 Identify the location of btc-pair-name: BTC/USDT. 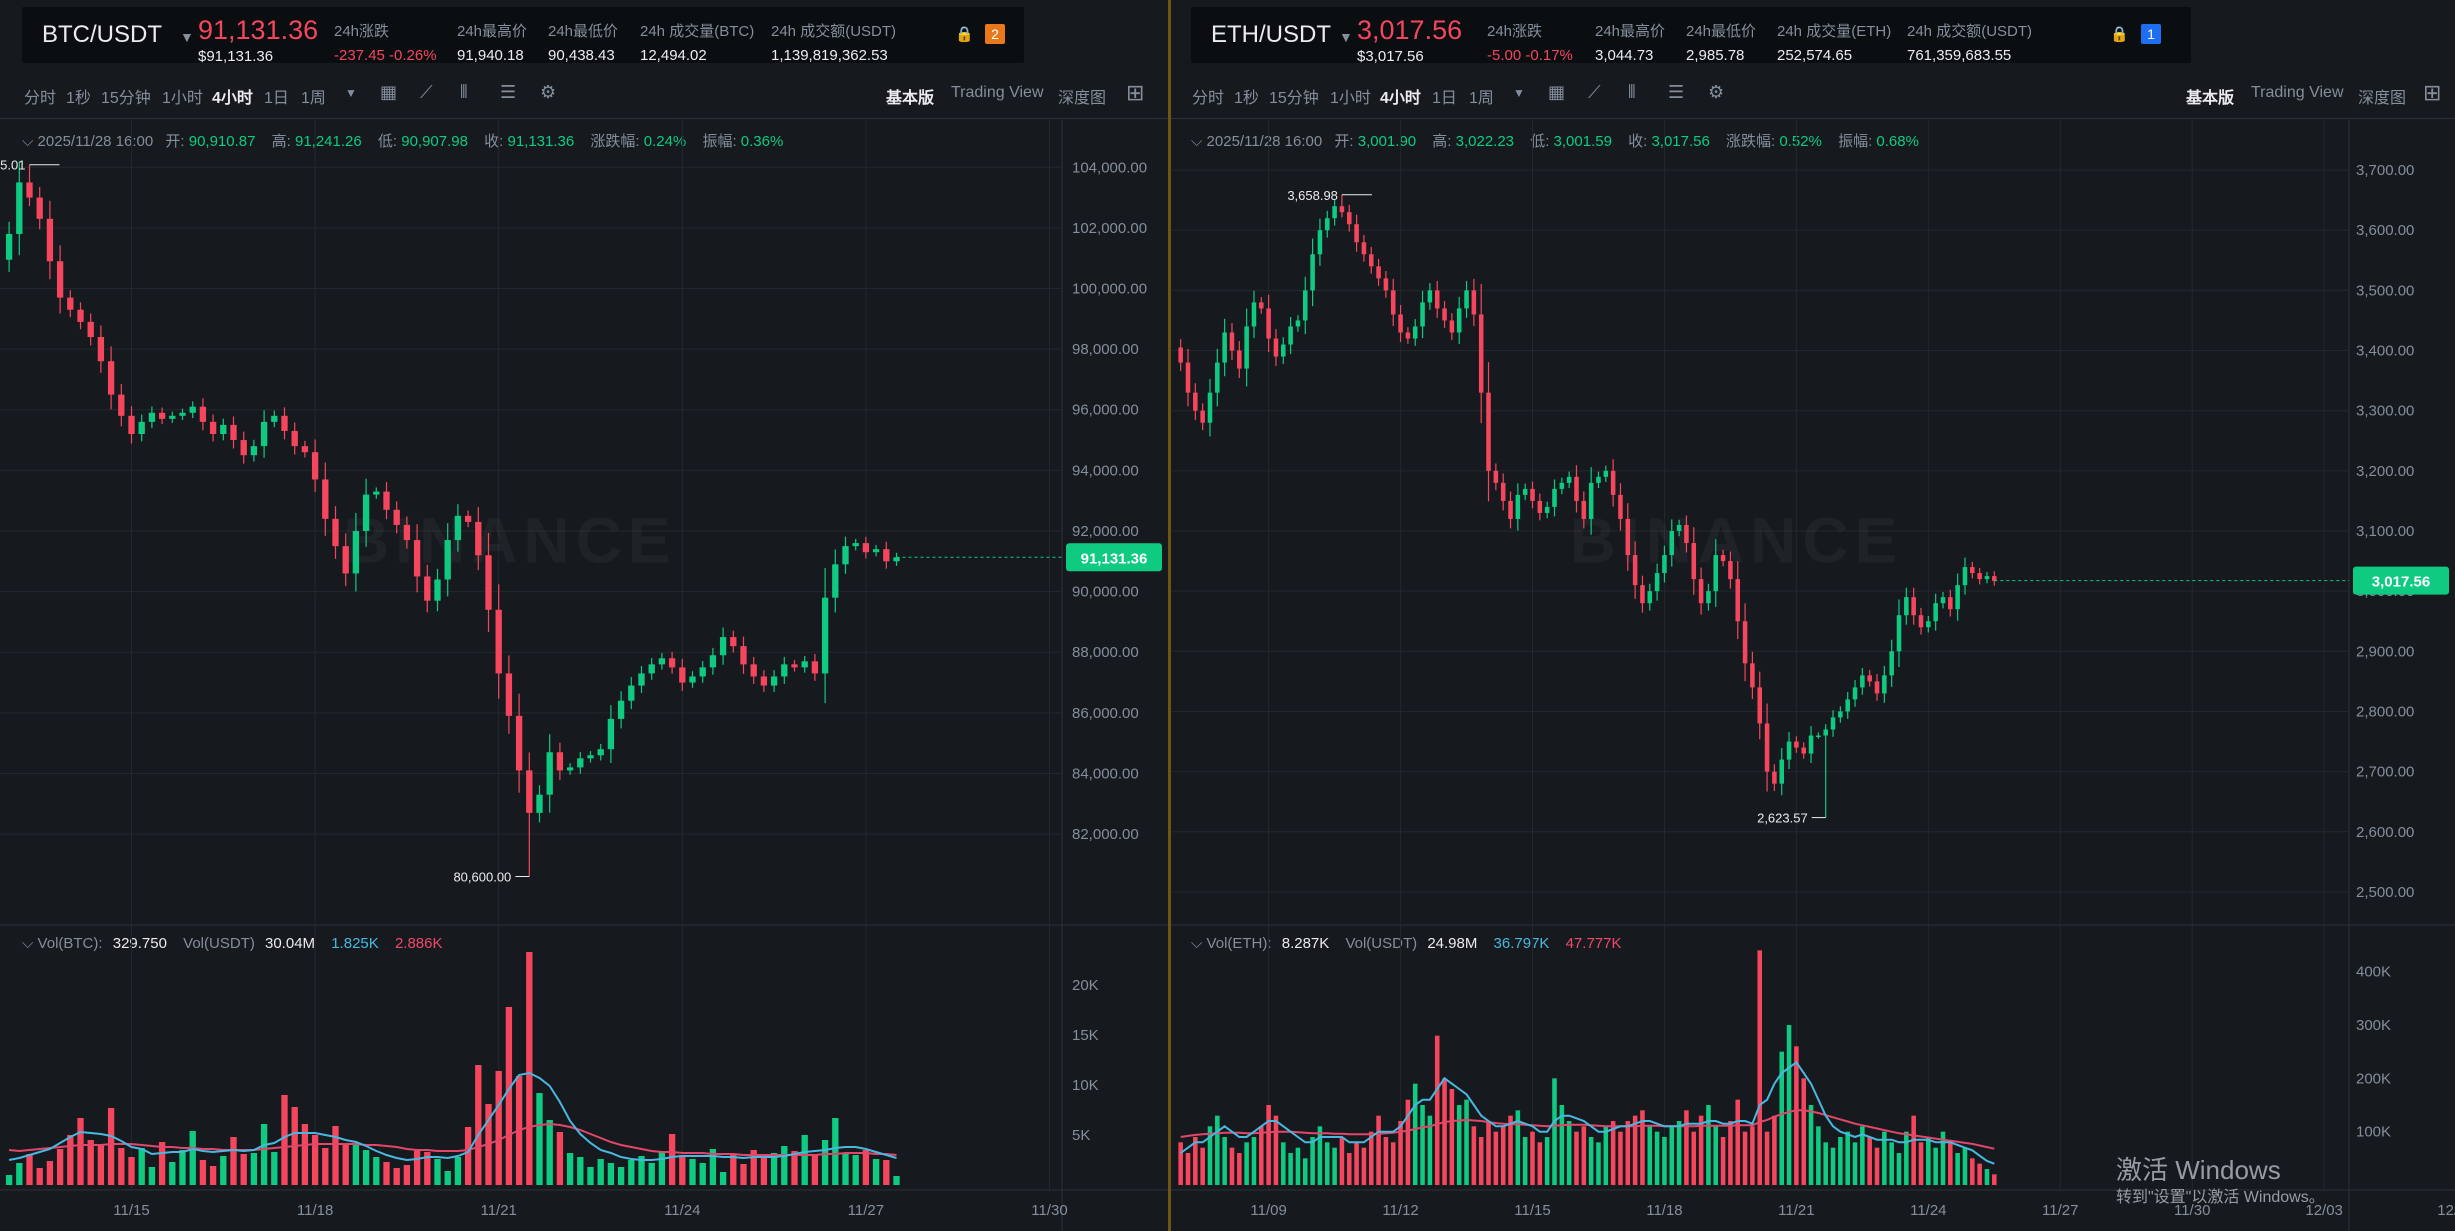
(102, 34).